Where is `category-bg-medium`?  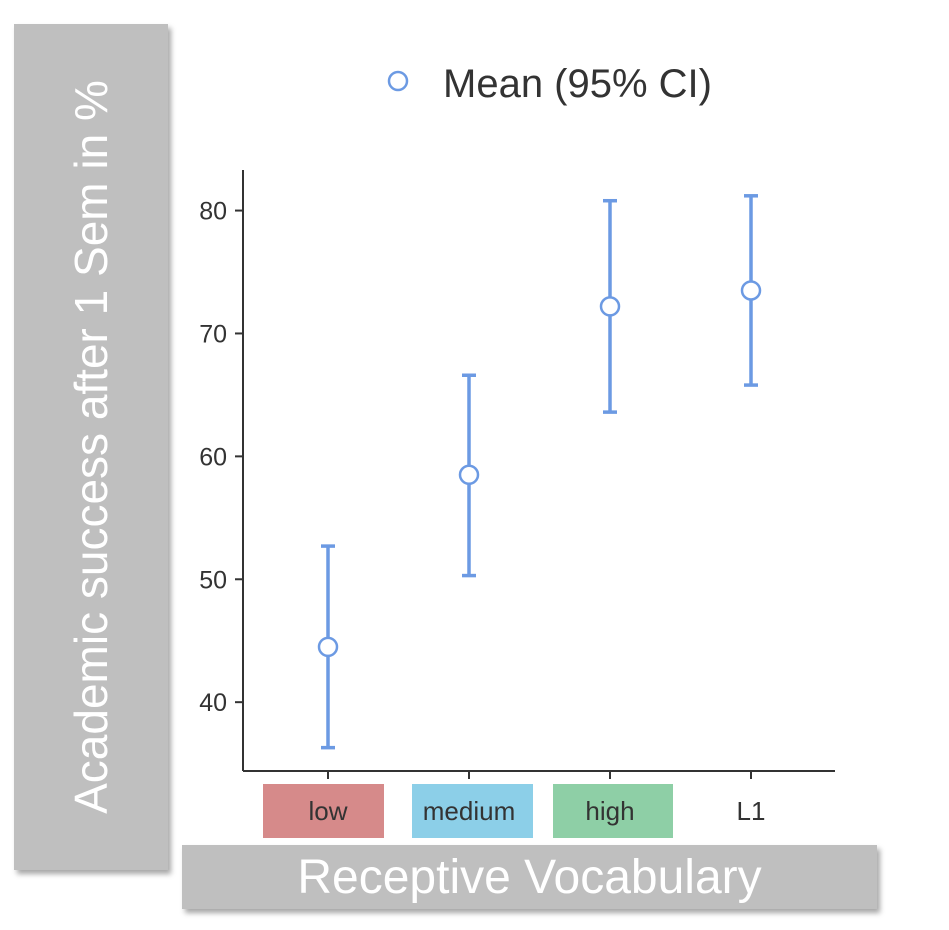
category-bg-medium is located at coordinates (472, 811).